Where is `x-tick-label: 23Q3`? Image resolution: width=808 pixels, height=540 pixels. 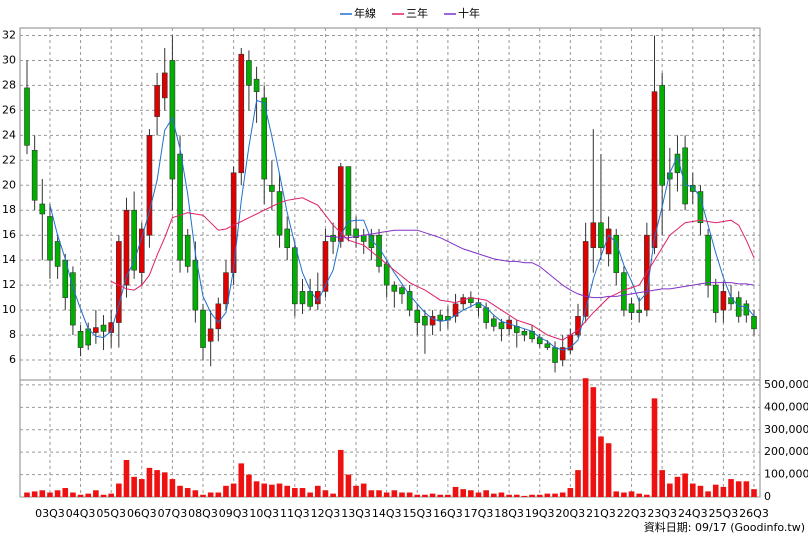
x-tick-label: 23Q3 is located at coordinates (662, 513).